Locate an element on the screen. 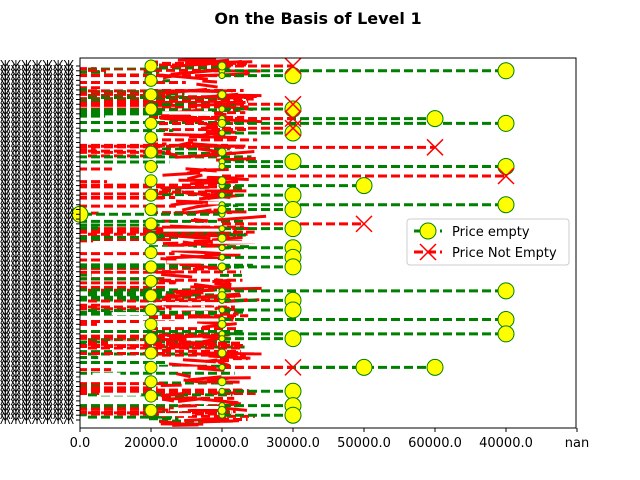 This screenshot has width=640, height=480. x-tick-label: 10000.0 is located at coordinates (222, 443).